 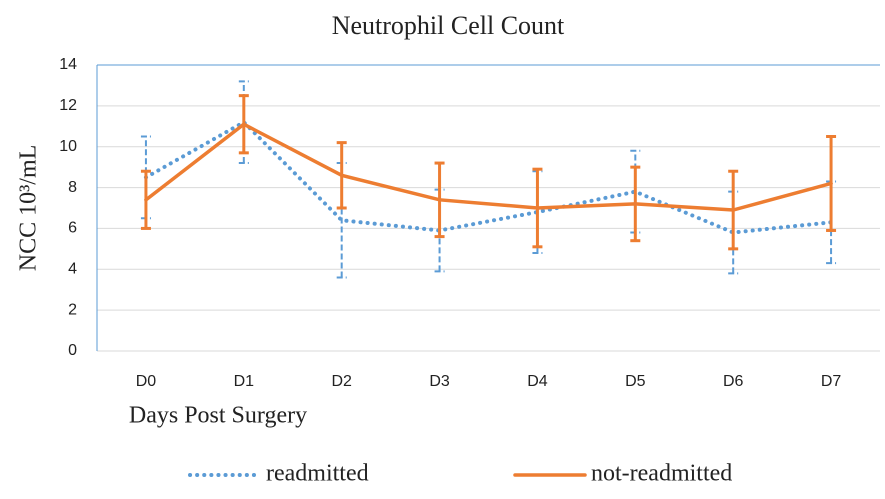 What do you see at coordinates (29, 208) in the screenshot?
I see `y-axis-label: NCC 10³/mL` at bounding box center [29, 208].